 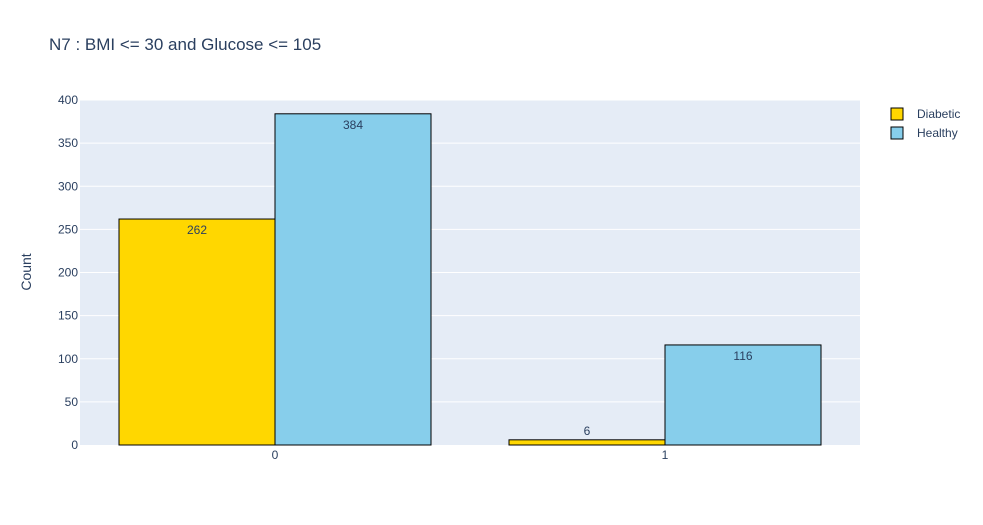 I want to click on legend-swatch-healthy, so click(x=897, y=133).